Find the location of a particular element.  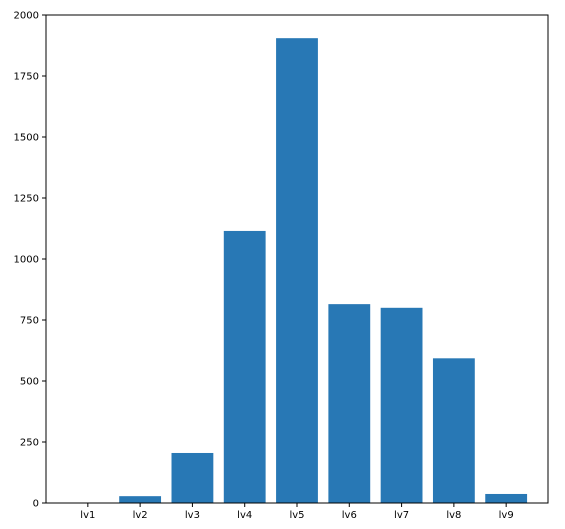

bar-lv4 is located at coordinates (244, 366).